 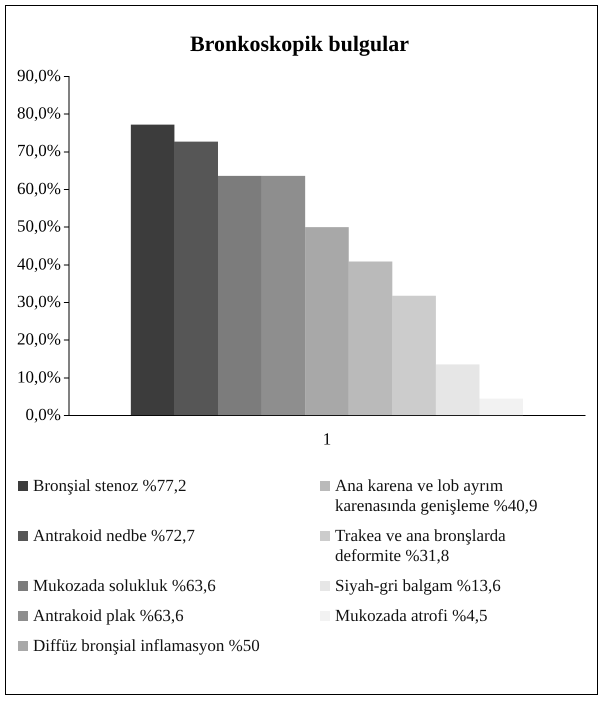 I want to click on y-tick-label: 70,0%, so click(x=38, y=150).